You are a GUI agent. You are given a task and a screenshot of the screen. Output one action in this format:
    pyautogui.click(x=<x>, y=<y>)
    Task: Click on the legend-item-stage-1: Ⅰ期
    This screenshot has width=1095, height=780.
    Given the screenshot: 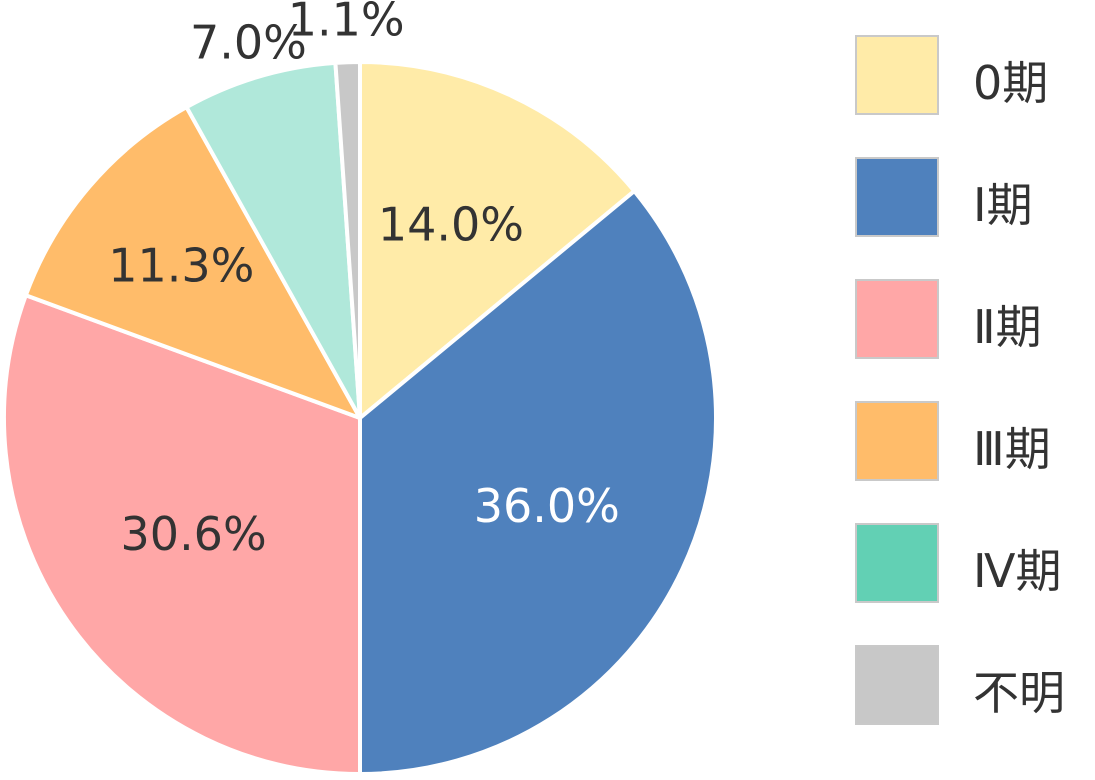 What is the action you would take?
    pyautogui.click(x=975, y=199)
    